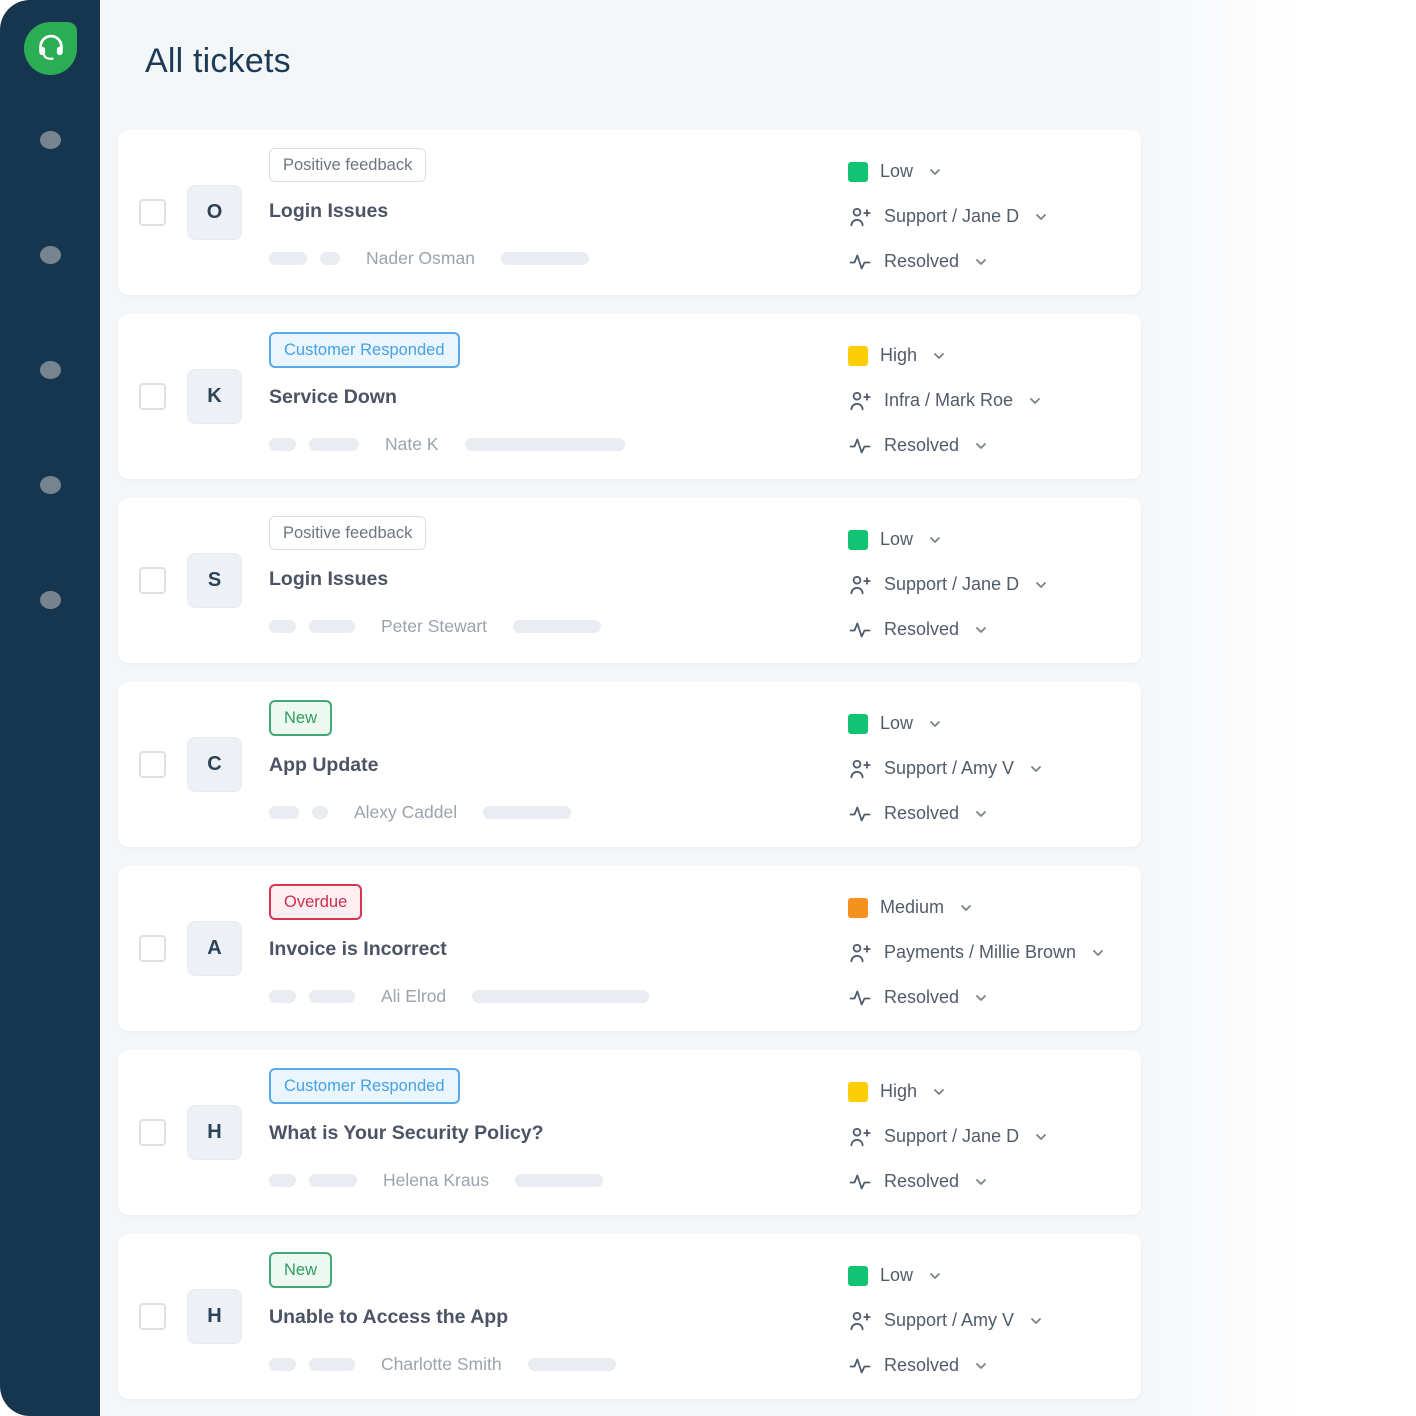 This screenshot has height=1416, width=1416. I want to click on ticket-card: C New App Update Alexy Caddel Low, so click(629, 764).